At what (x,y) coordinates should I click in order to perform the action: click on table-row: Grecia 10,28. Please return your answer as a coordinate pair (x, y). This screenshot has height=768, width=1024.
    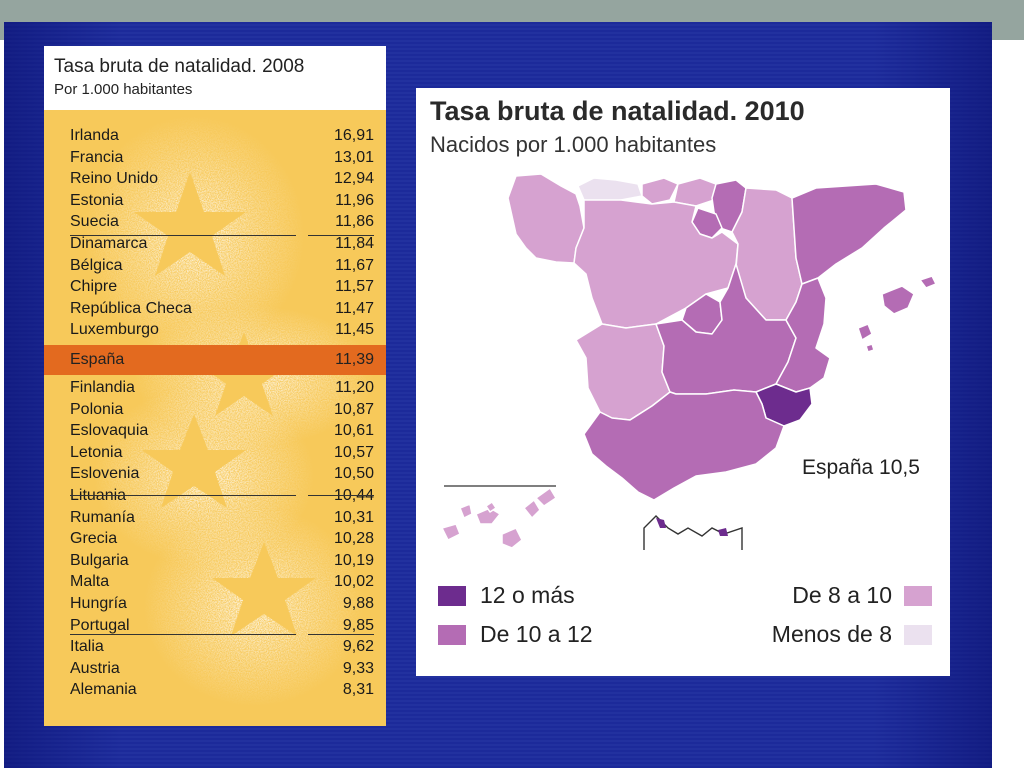
    Looking at the image, I should click on (215, 539).